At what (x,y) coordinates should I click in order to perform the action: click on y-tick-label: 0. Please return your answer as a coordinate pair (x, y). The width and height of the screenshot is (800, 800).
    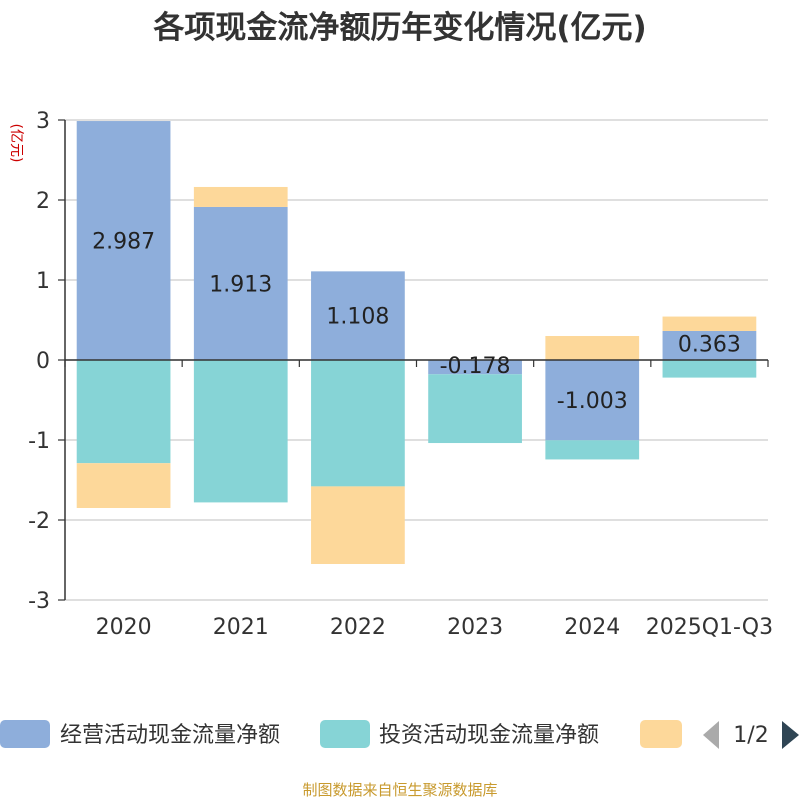
    Looking at the image, I should click on (43, 361).